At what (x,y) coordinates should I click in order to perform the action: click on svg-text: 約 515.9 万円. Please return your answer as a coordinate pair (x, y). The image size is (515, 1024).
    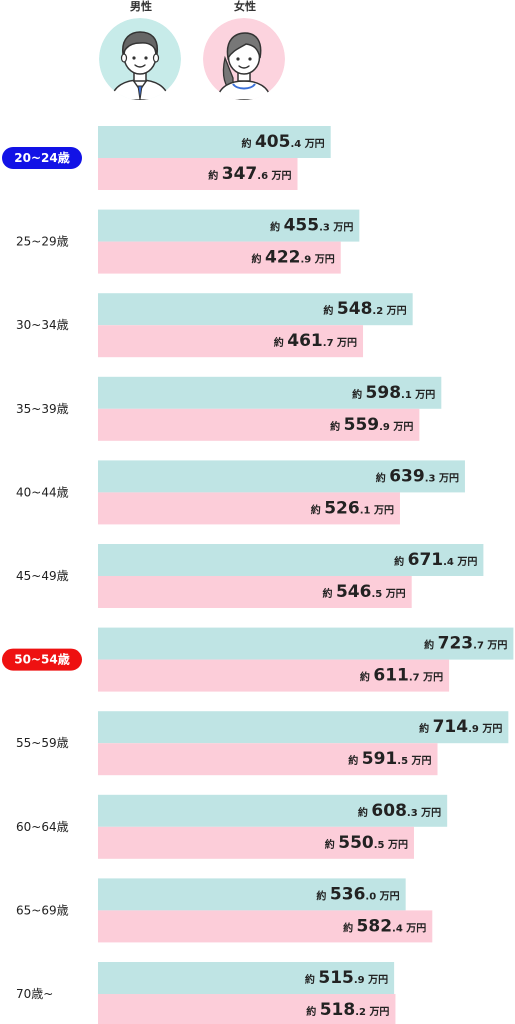
    Looking at the image, I should click on (346, 978).